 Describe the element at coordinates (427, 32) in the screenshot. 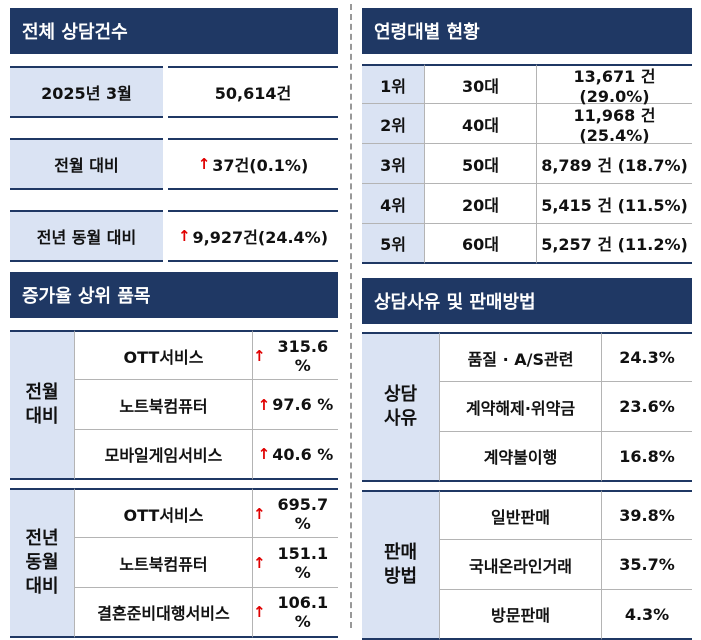

I see `section-header-text: 연령대별 현황` at that location.